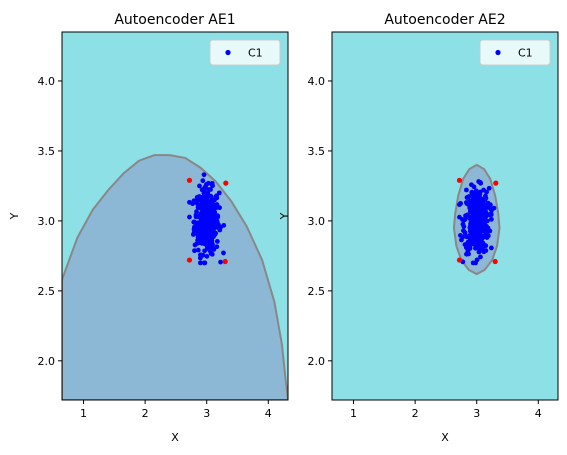 Image resolution: width=567 pixels, height=455 pixels. Describe the element at coordinates (47, 361) in the screenshot. I see `y-tick-label: 2.0` at that location.